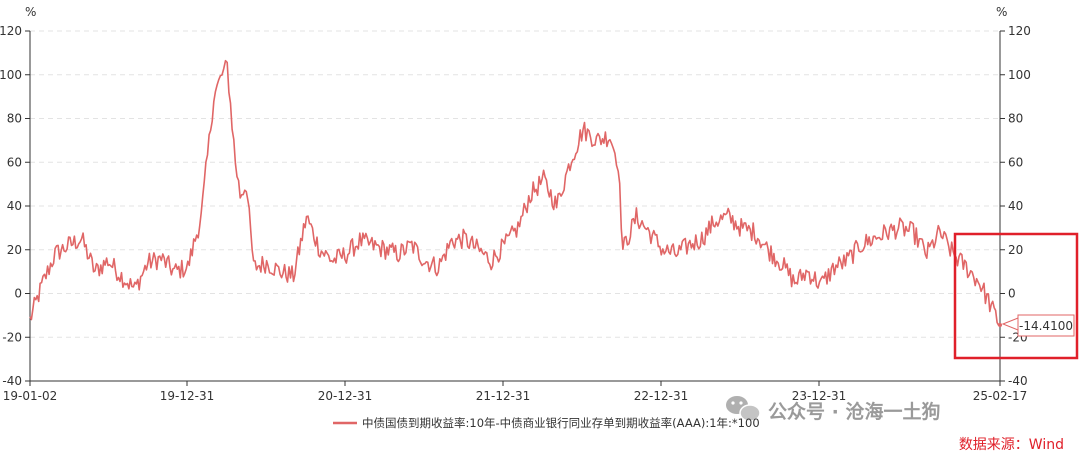 This screenshot has height=455, width=1080. I want to click on y-left-tick-label-4: 40, so click(14, 206).